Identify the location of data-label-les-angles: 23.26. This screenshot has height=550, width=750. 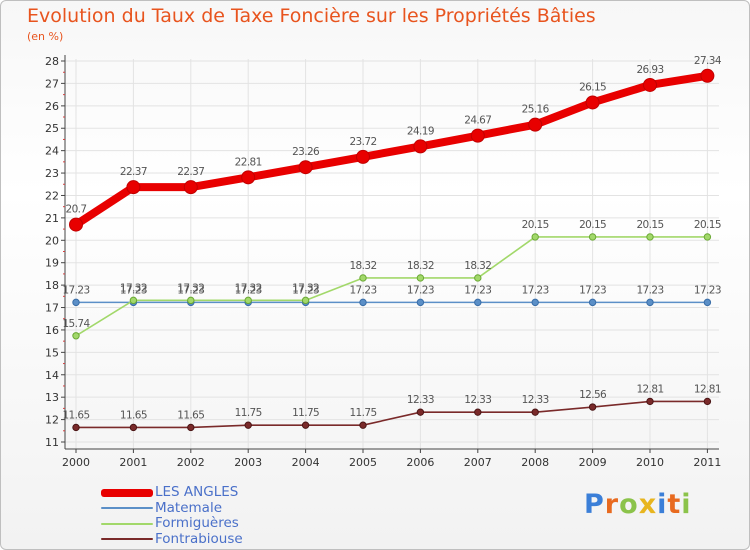
(306, 152).